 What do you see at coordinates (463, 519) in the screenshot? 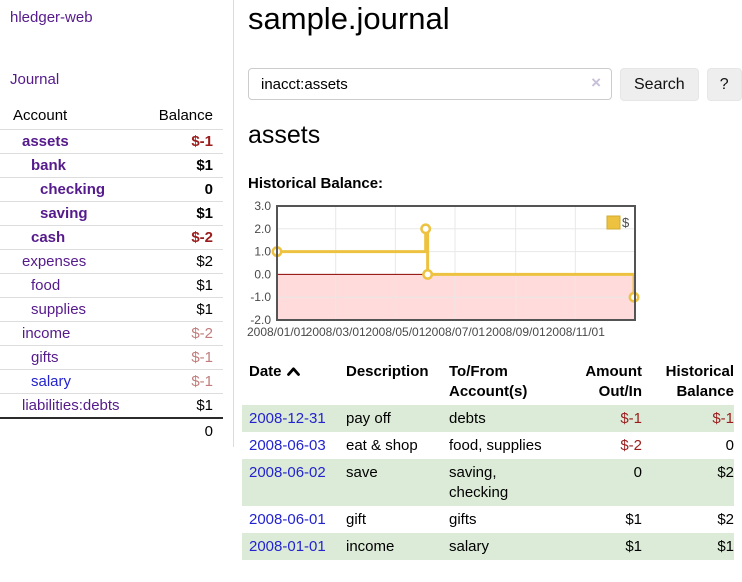
I see `register-cell-accounts: gifts` at bounding box center [463, 519].